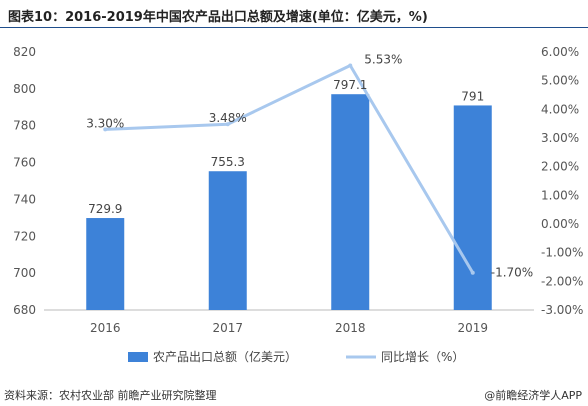 Image resolution: width=588 pixels, height=406 pixels. I want to click on left-tick-label: 820, so click(24, 52).